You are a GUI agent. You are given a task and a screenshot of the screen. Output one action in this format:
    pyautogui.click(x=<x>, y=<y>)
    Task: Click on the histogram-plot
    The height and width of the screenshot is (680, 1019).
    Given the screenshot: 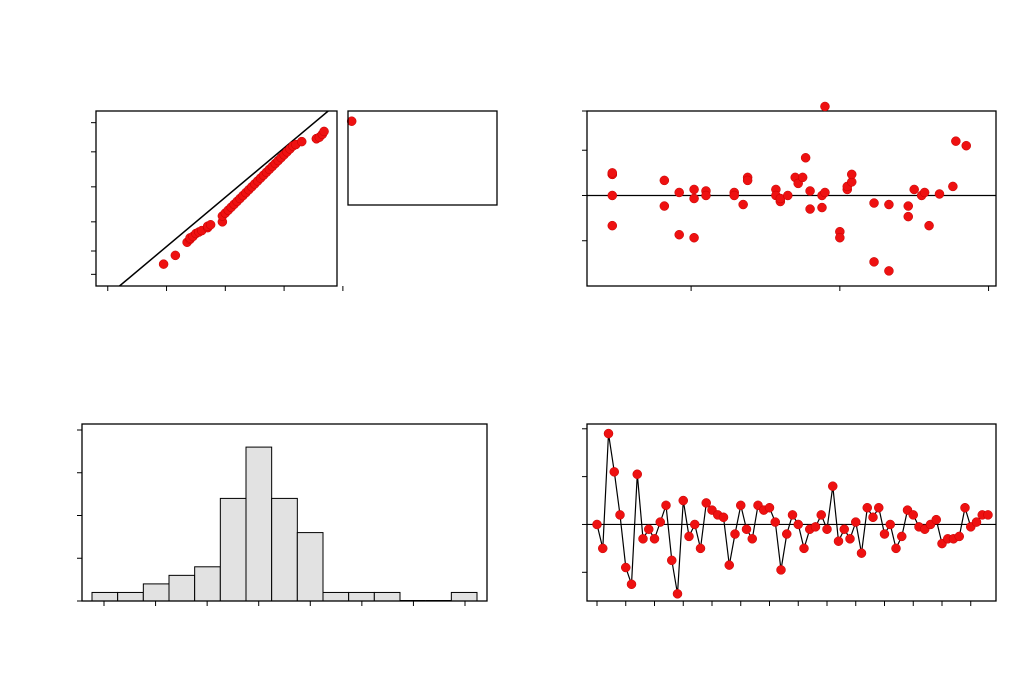 What is the action you would take?
    pyautogui.click(x=282, y=514)
    